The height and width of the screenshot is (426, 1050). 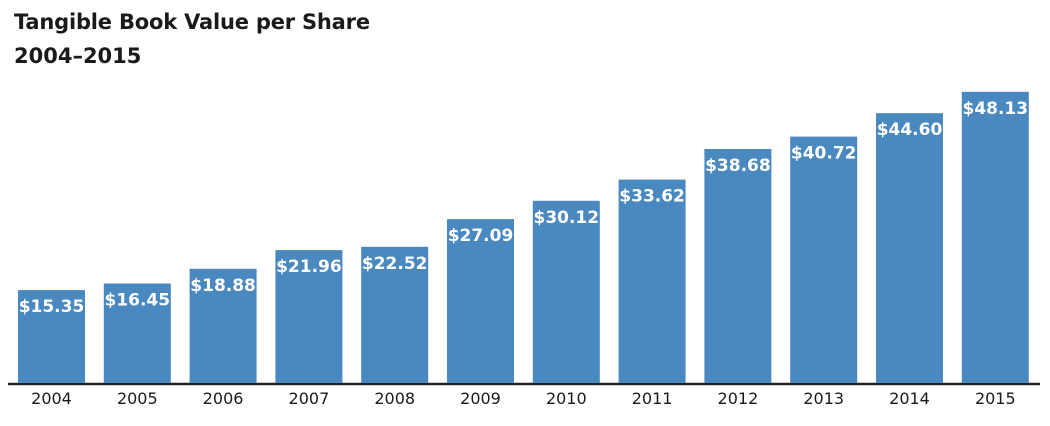 What do you see at coordinates (223, 286) in the screenshot?
I see `data-label-2006: $18.88` at bounding box center [223, 286].